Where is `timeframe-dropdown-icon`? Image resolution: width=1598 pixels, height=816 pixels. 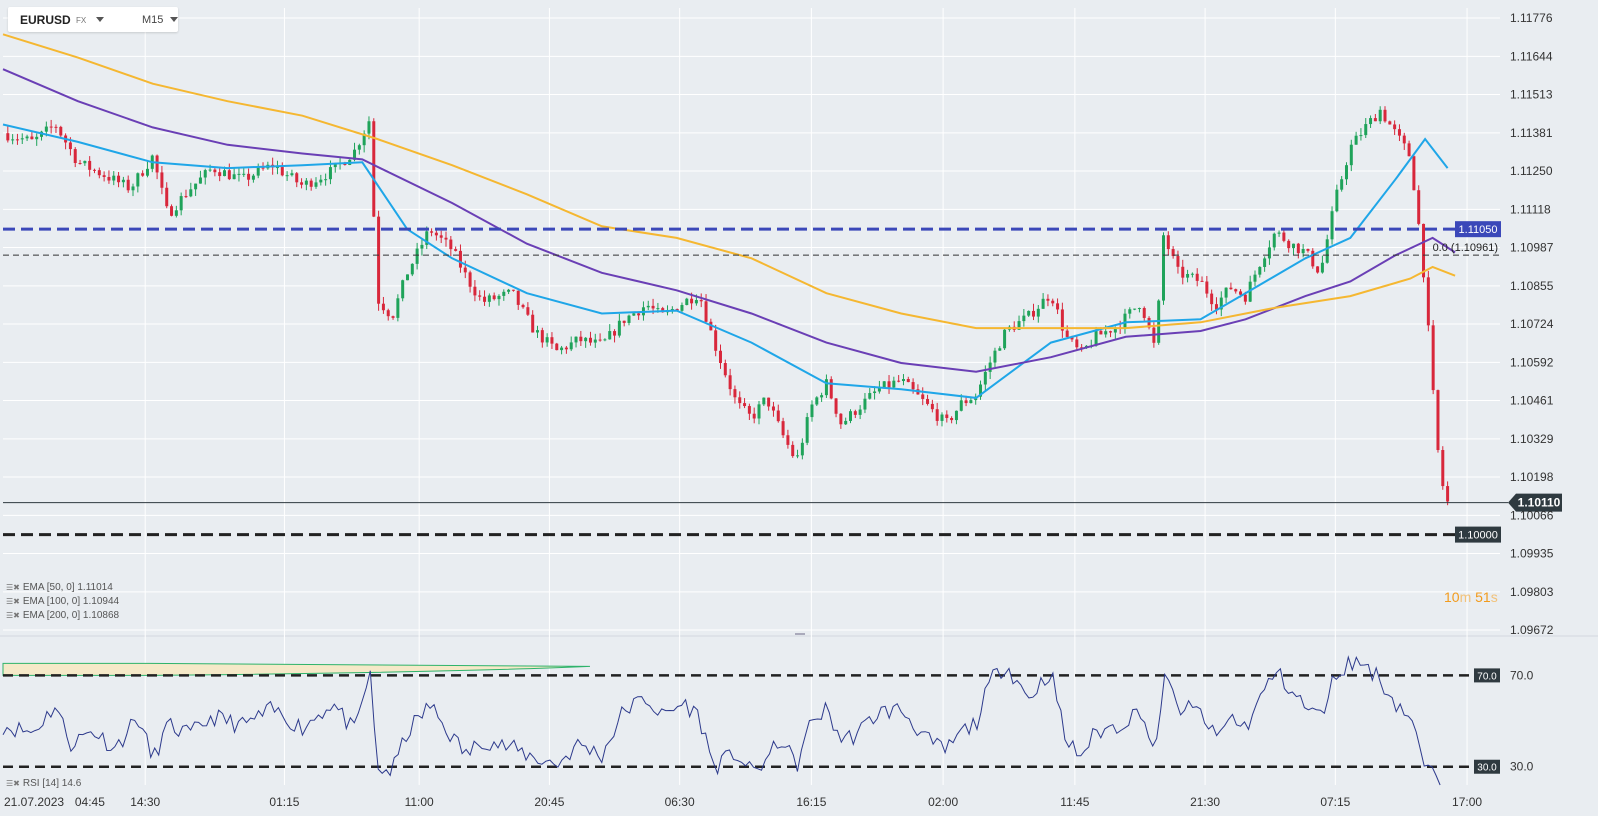 timeframe-dropdown-icon is located at coordinates (174, 19).